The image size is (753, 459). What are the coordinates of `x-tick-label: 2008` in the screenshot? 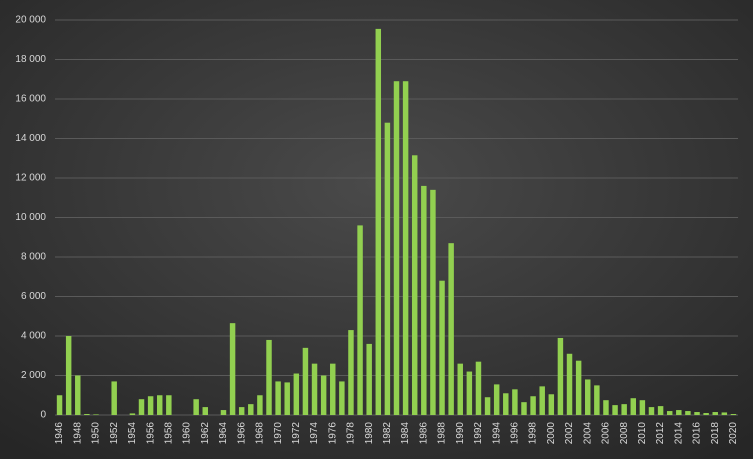 It's located at (624, 433).